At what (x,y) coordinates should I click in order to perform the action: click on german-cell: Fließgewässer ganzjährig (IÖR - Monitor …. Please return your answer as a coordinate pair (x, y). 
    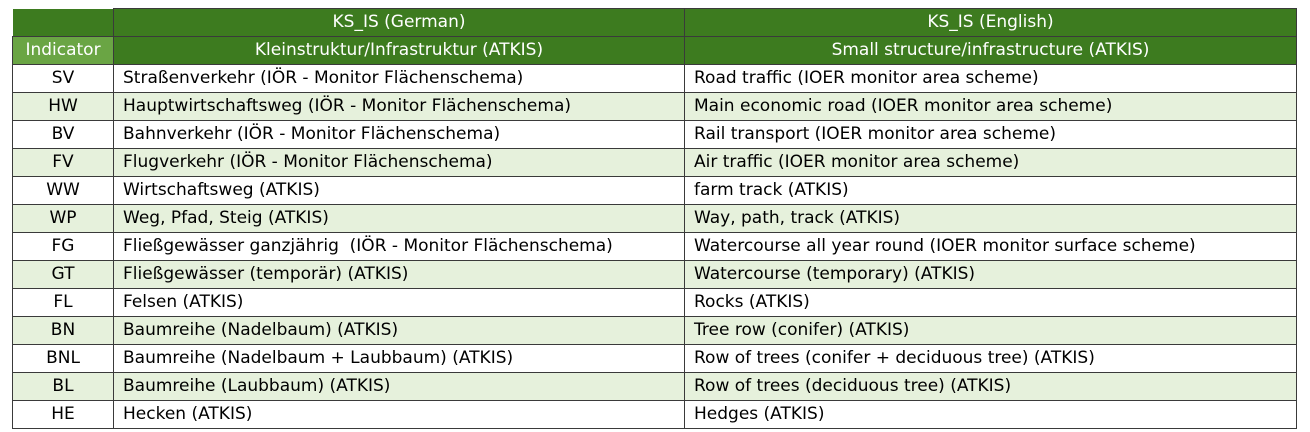
    Looking at the image, I should click on (399, 246).